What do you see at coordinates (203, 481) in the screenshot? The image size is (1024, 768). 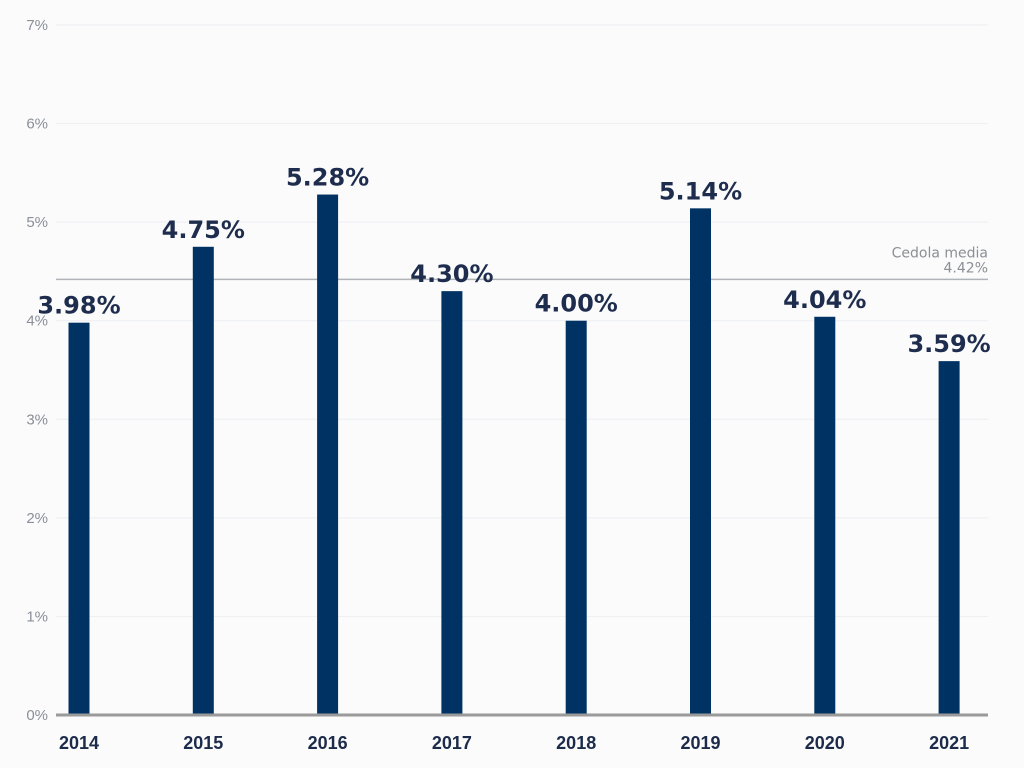 I see `bar-2015` at bounding box center [203, 481].